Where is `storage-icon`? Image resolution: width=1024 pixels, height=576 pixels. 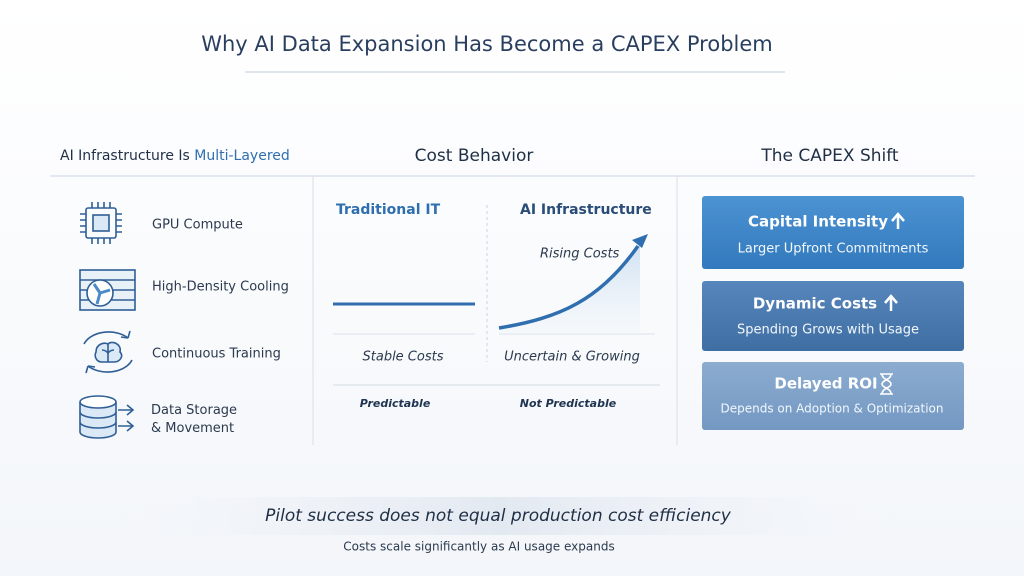 storage-icon is located at coordinates (107, 417).